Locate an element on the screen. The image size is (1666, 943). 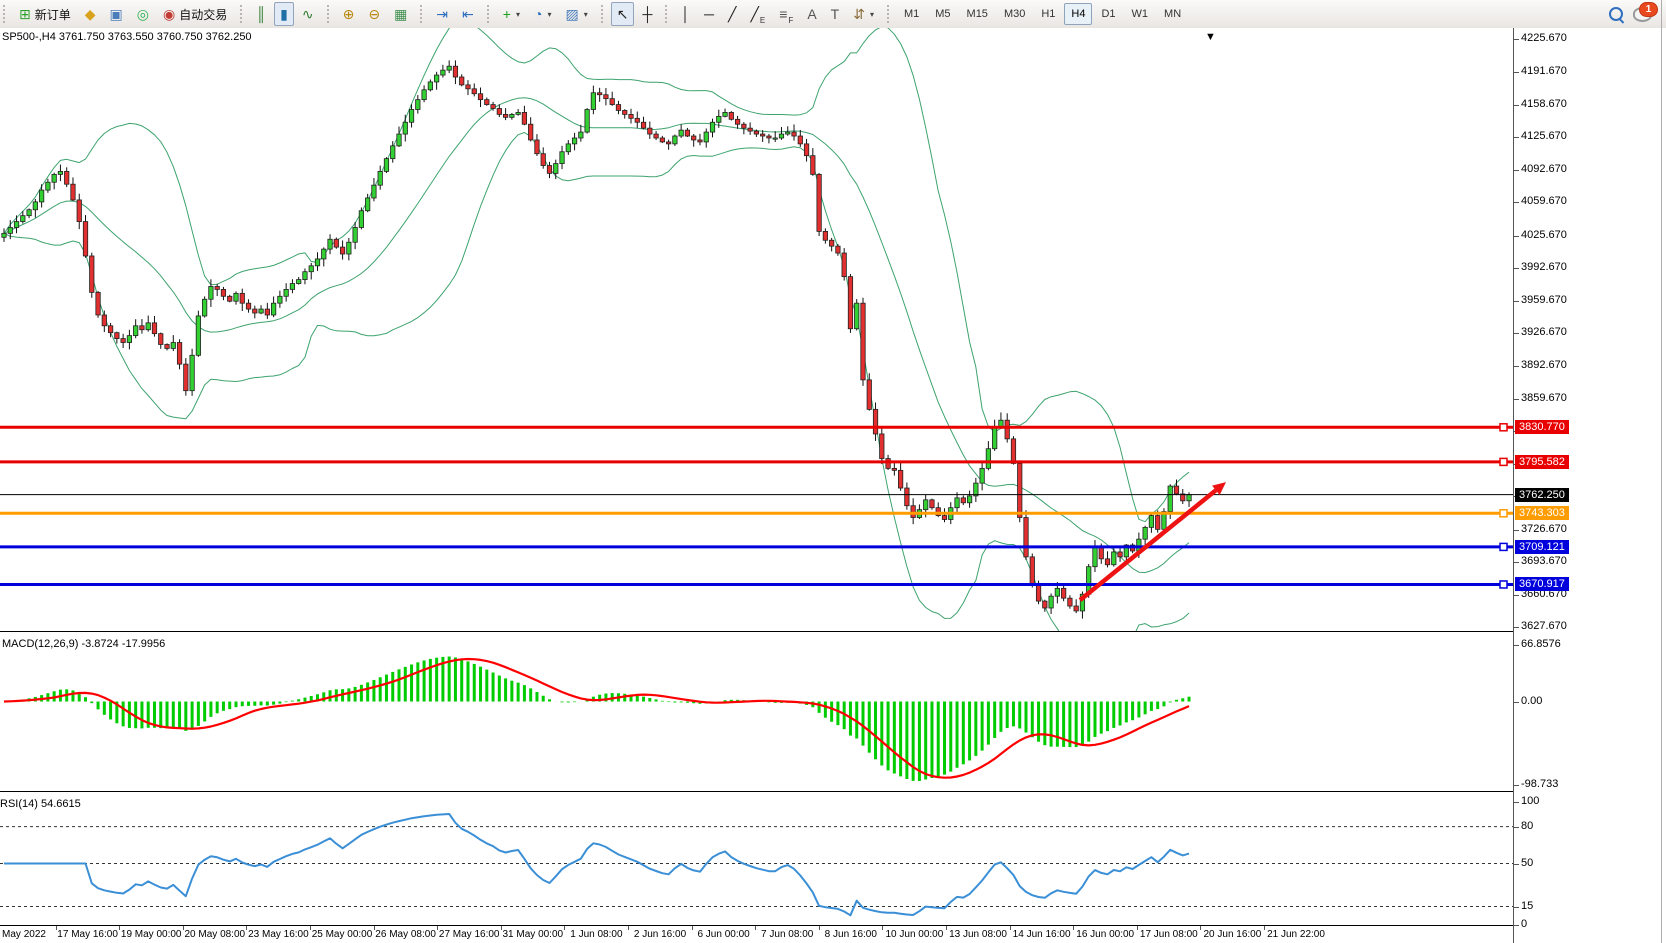
new-chart-button: + ▾ is located at coordinates (511, 14).